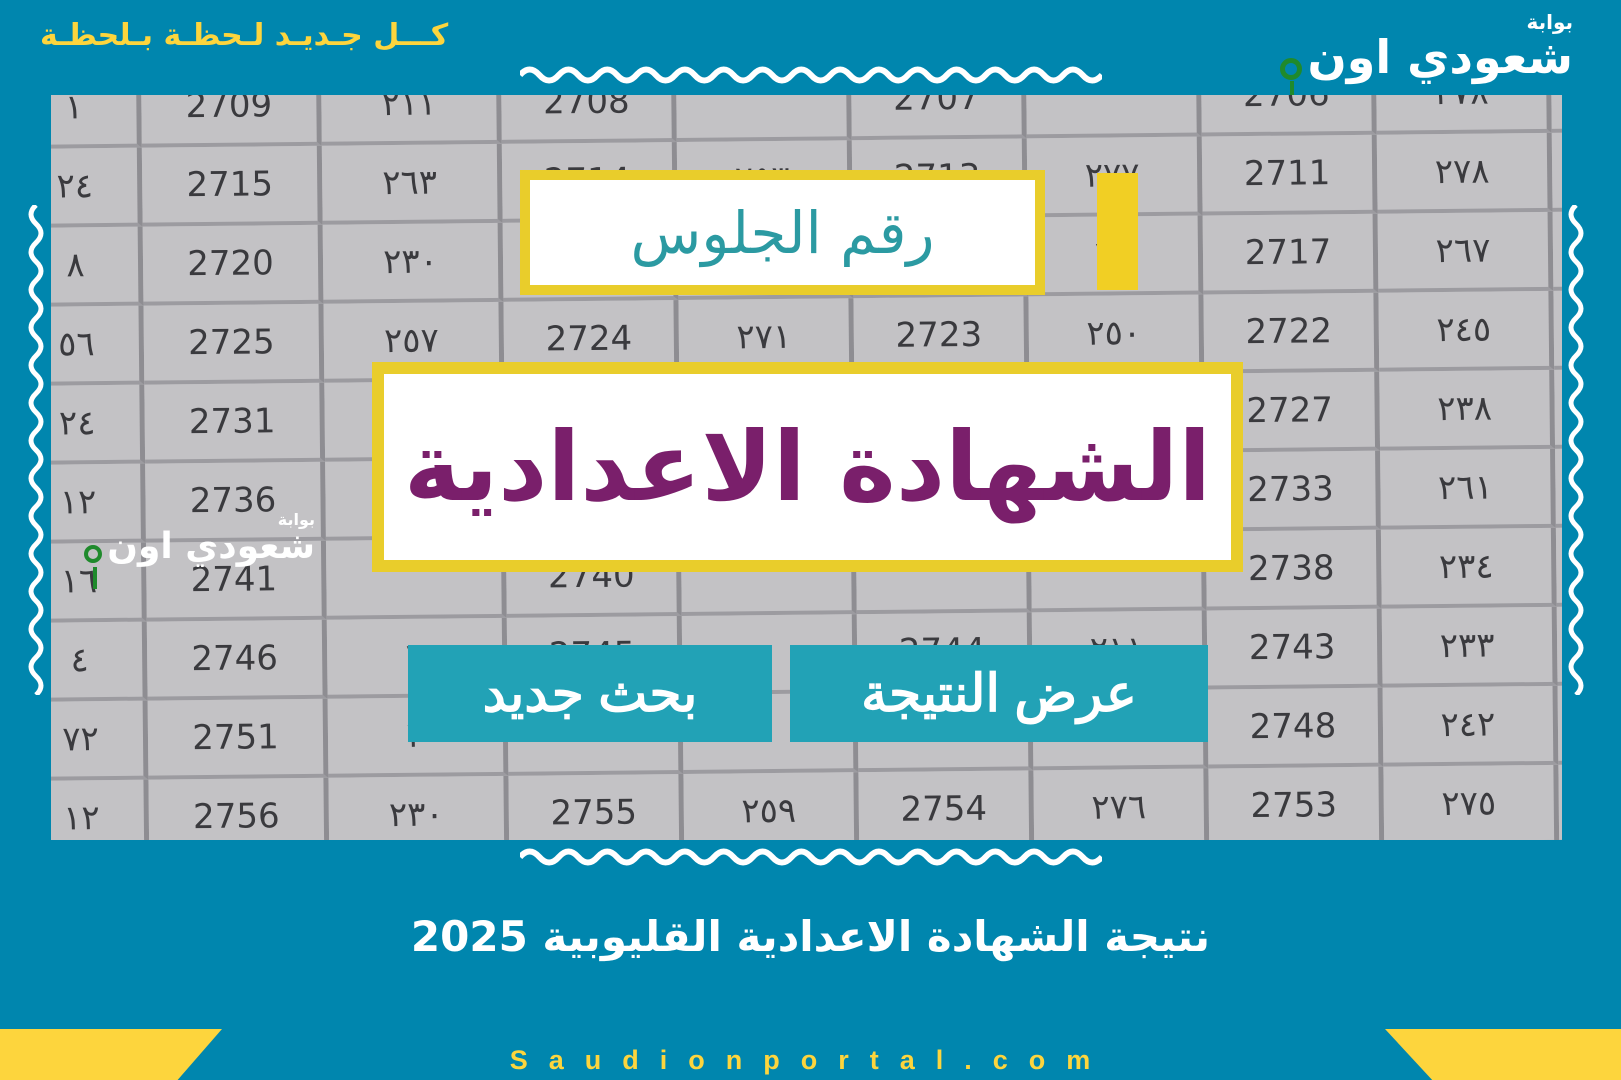 The width and height of the screenshot is (1621, 1080). Describe the element at coordinates (1440, 57) in the screenshot. I see `logo-main-text: شعودي اون` at that location.